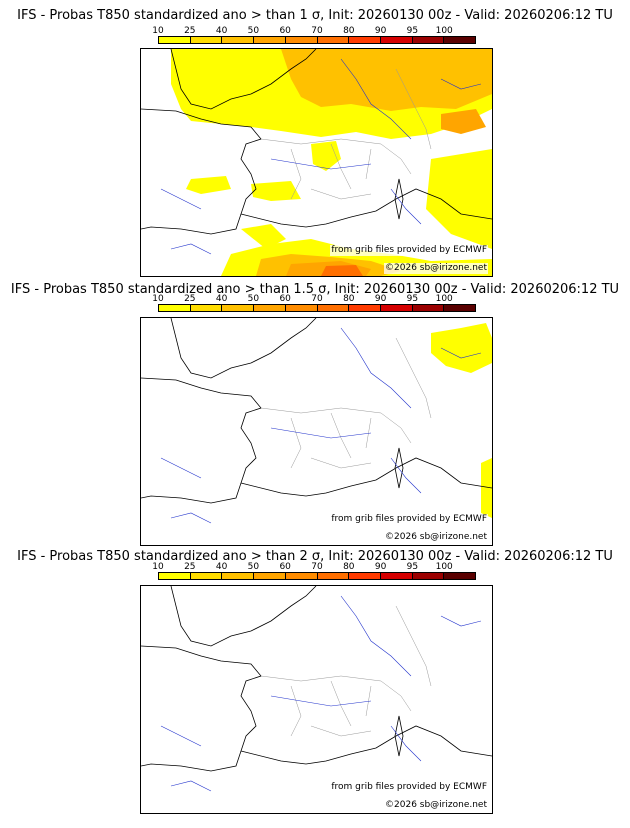 The height and width of the screenshot is (828, 630). I want to click on panel3-coastlines, so click(316, 679).